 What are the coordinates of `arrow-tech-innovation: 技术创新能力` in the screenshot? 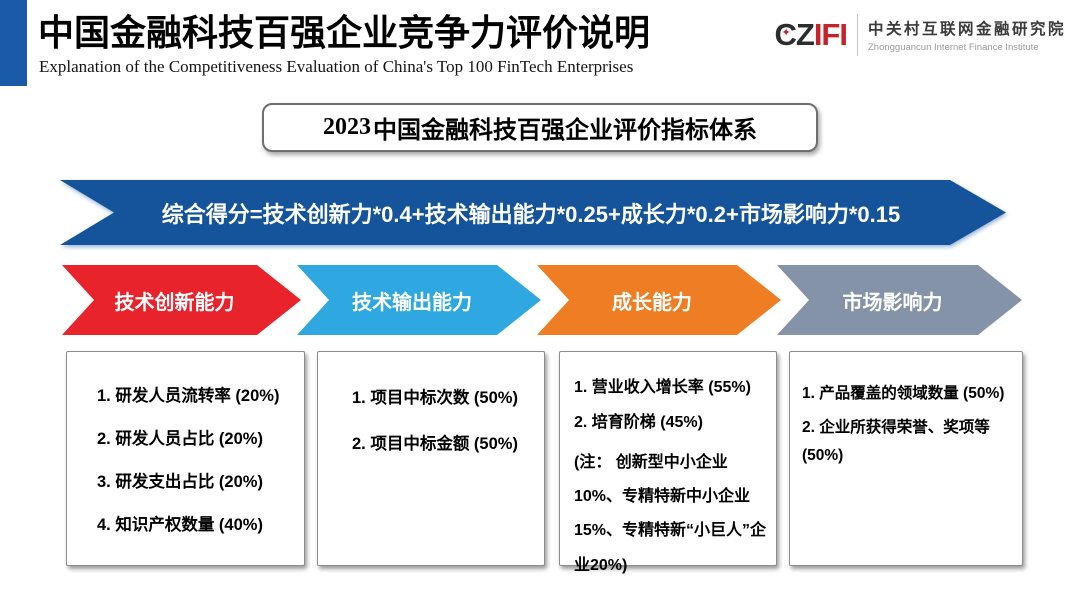 It's located at (181, 300).